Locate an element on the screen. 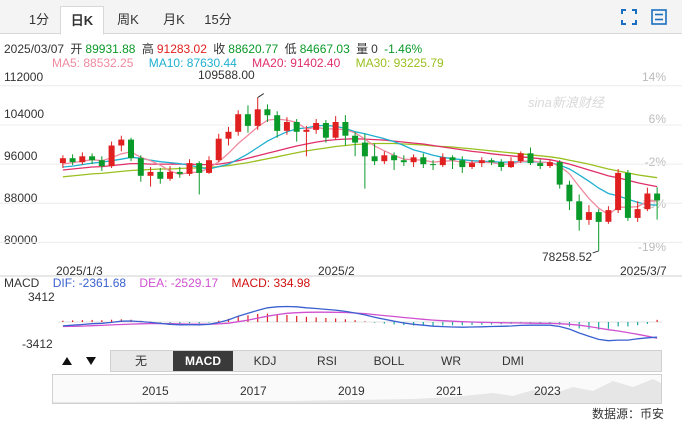 This screenshot has width=682, height=422. macd-panel is located at coordinates (360, 323).